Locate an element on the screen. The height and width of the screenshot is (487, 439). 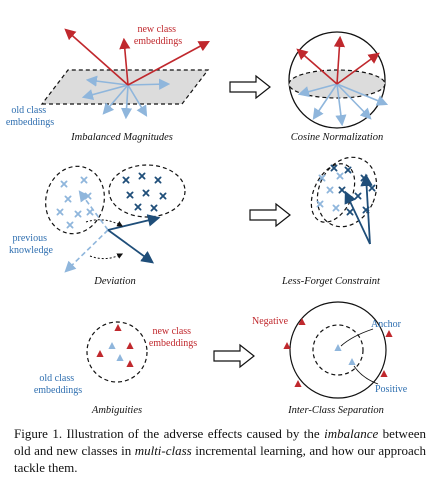
deviated-arrows is located at coordinates (134, 239).